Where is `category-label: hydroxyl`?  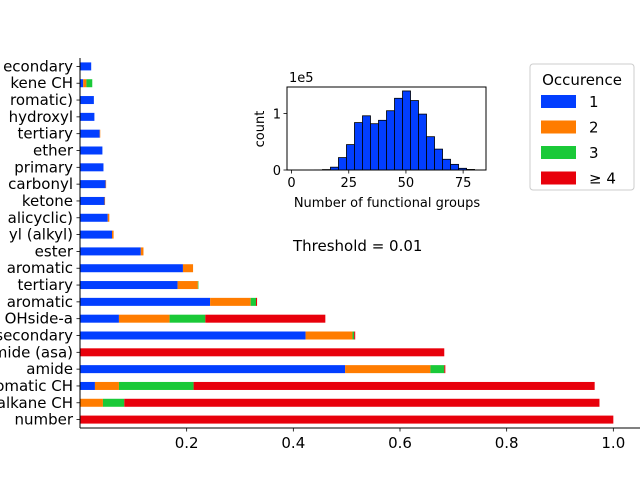 category-label: hydroxyl is located at coordinates (41, 117).